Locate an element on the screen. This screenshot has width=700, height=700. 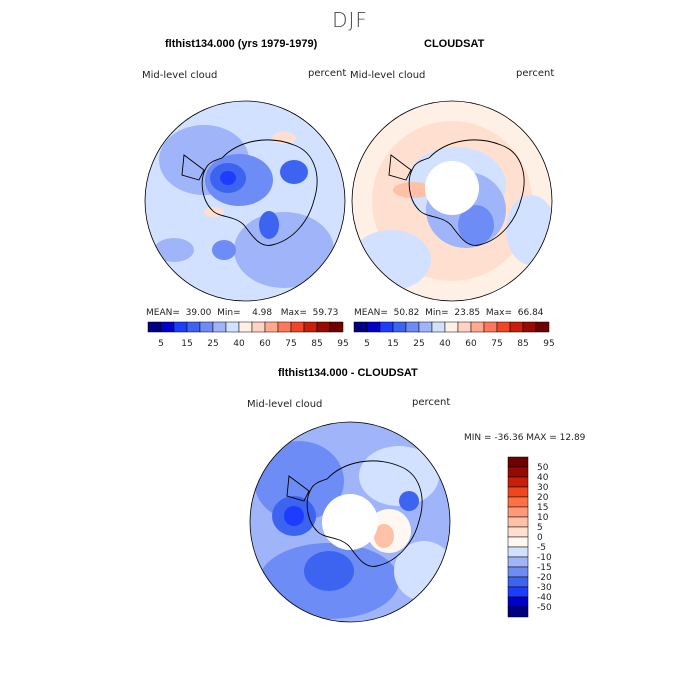
panel3-colorbar-tick-label: 20 is located at coordinates (543, 498).